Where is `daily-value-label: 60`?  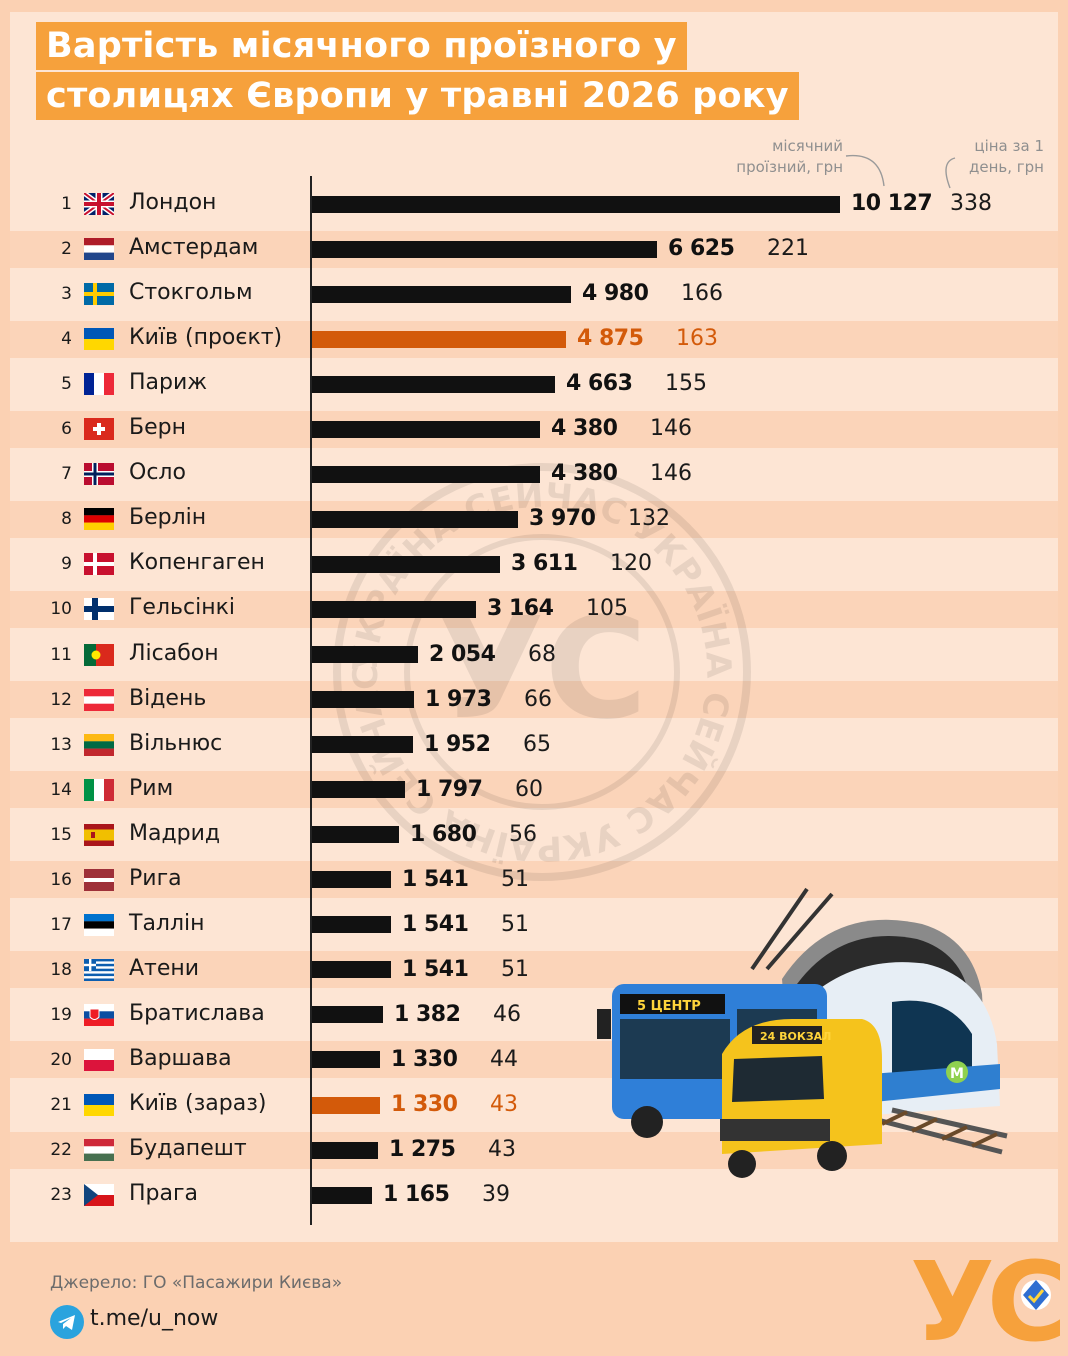
daily-value-label: 60 is located at coordinates (529, 789).